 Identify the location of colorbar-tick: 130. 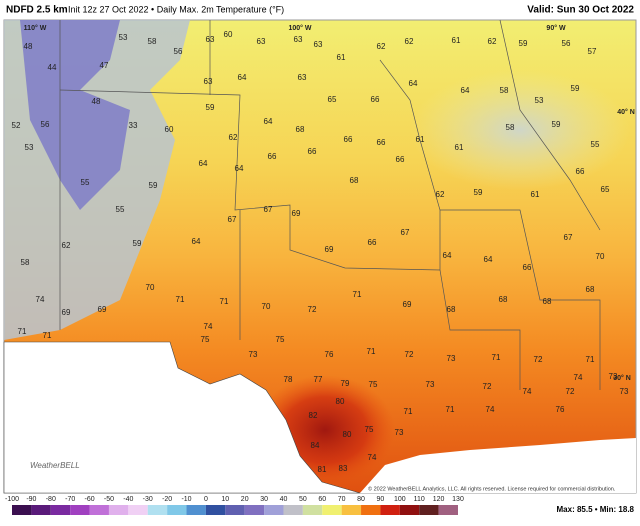
(458, 499).